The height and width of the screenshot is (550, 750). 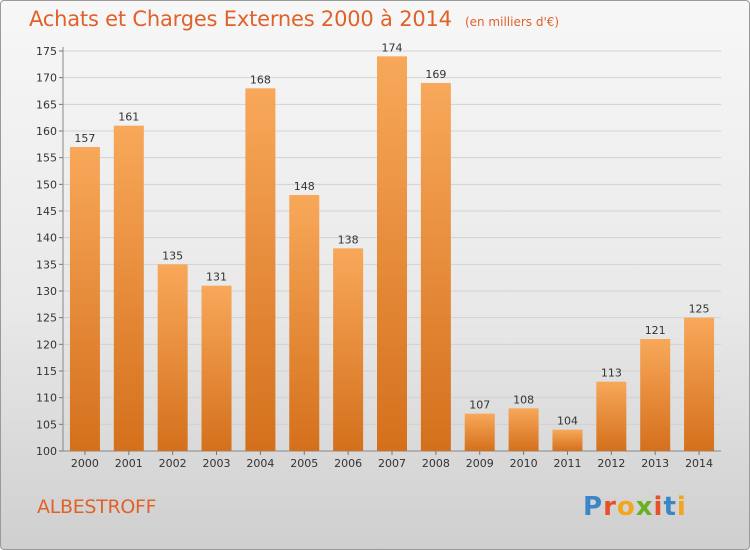 I want to click on y-tick-label: 130, so click(x=46, y=291).